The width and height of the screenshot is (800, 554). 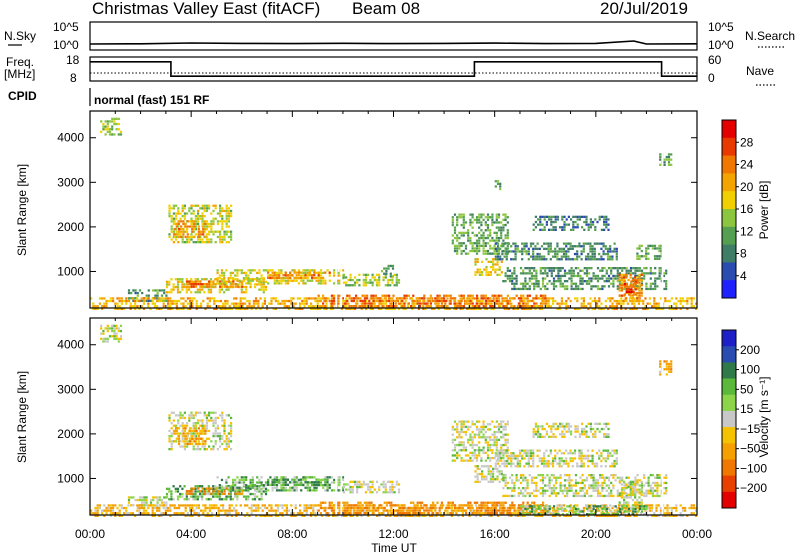 I want to click on ytick-label: 4000, so click(x=70, y=138).